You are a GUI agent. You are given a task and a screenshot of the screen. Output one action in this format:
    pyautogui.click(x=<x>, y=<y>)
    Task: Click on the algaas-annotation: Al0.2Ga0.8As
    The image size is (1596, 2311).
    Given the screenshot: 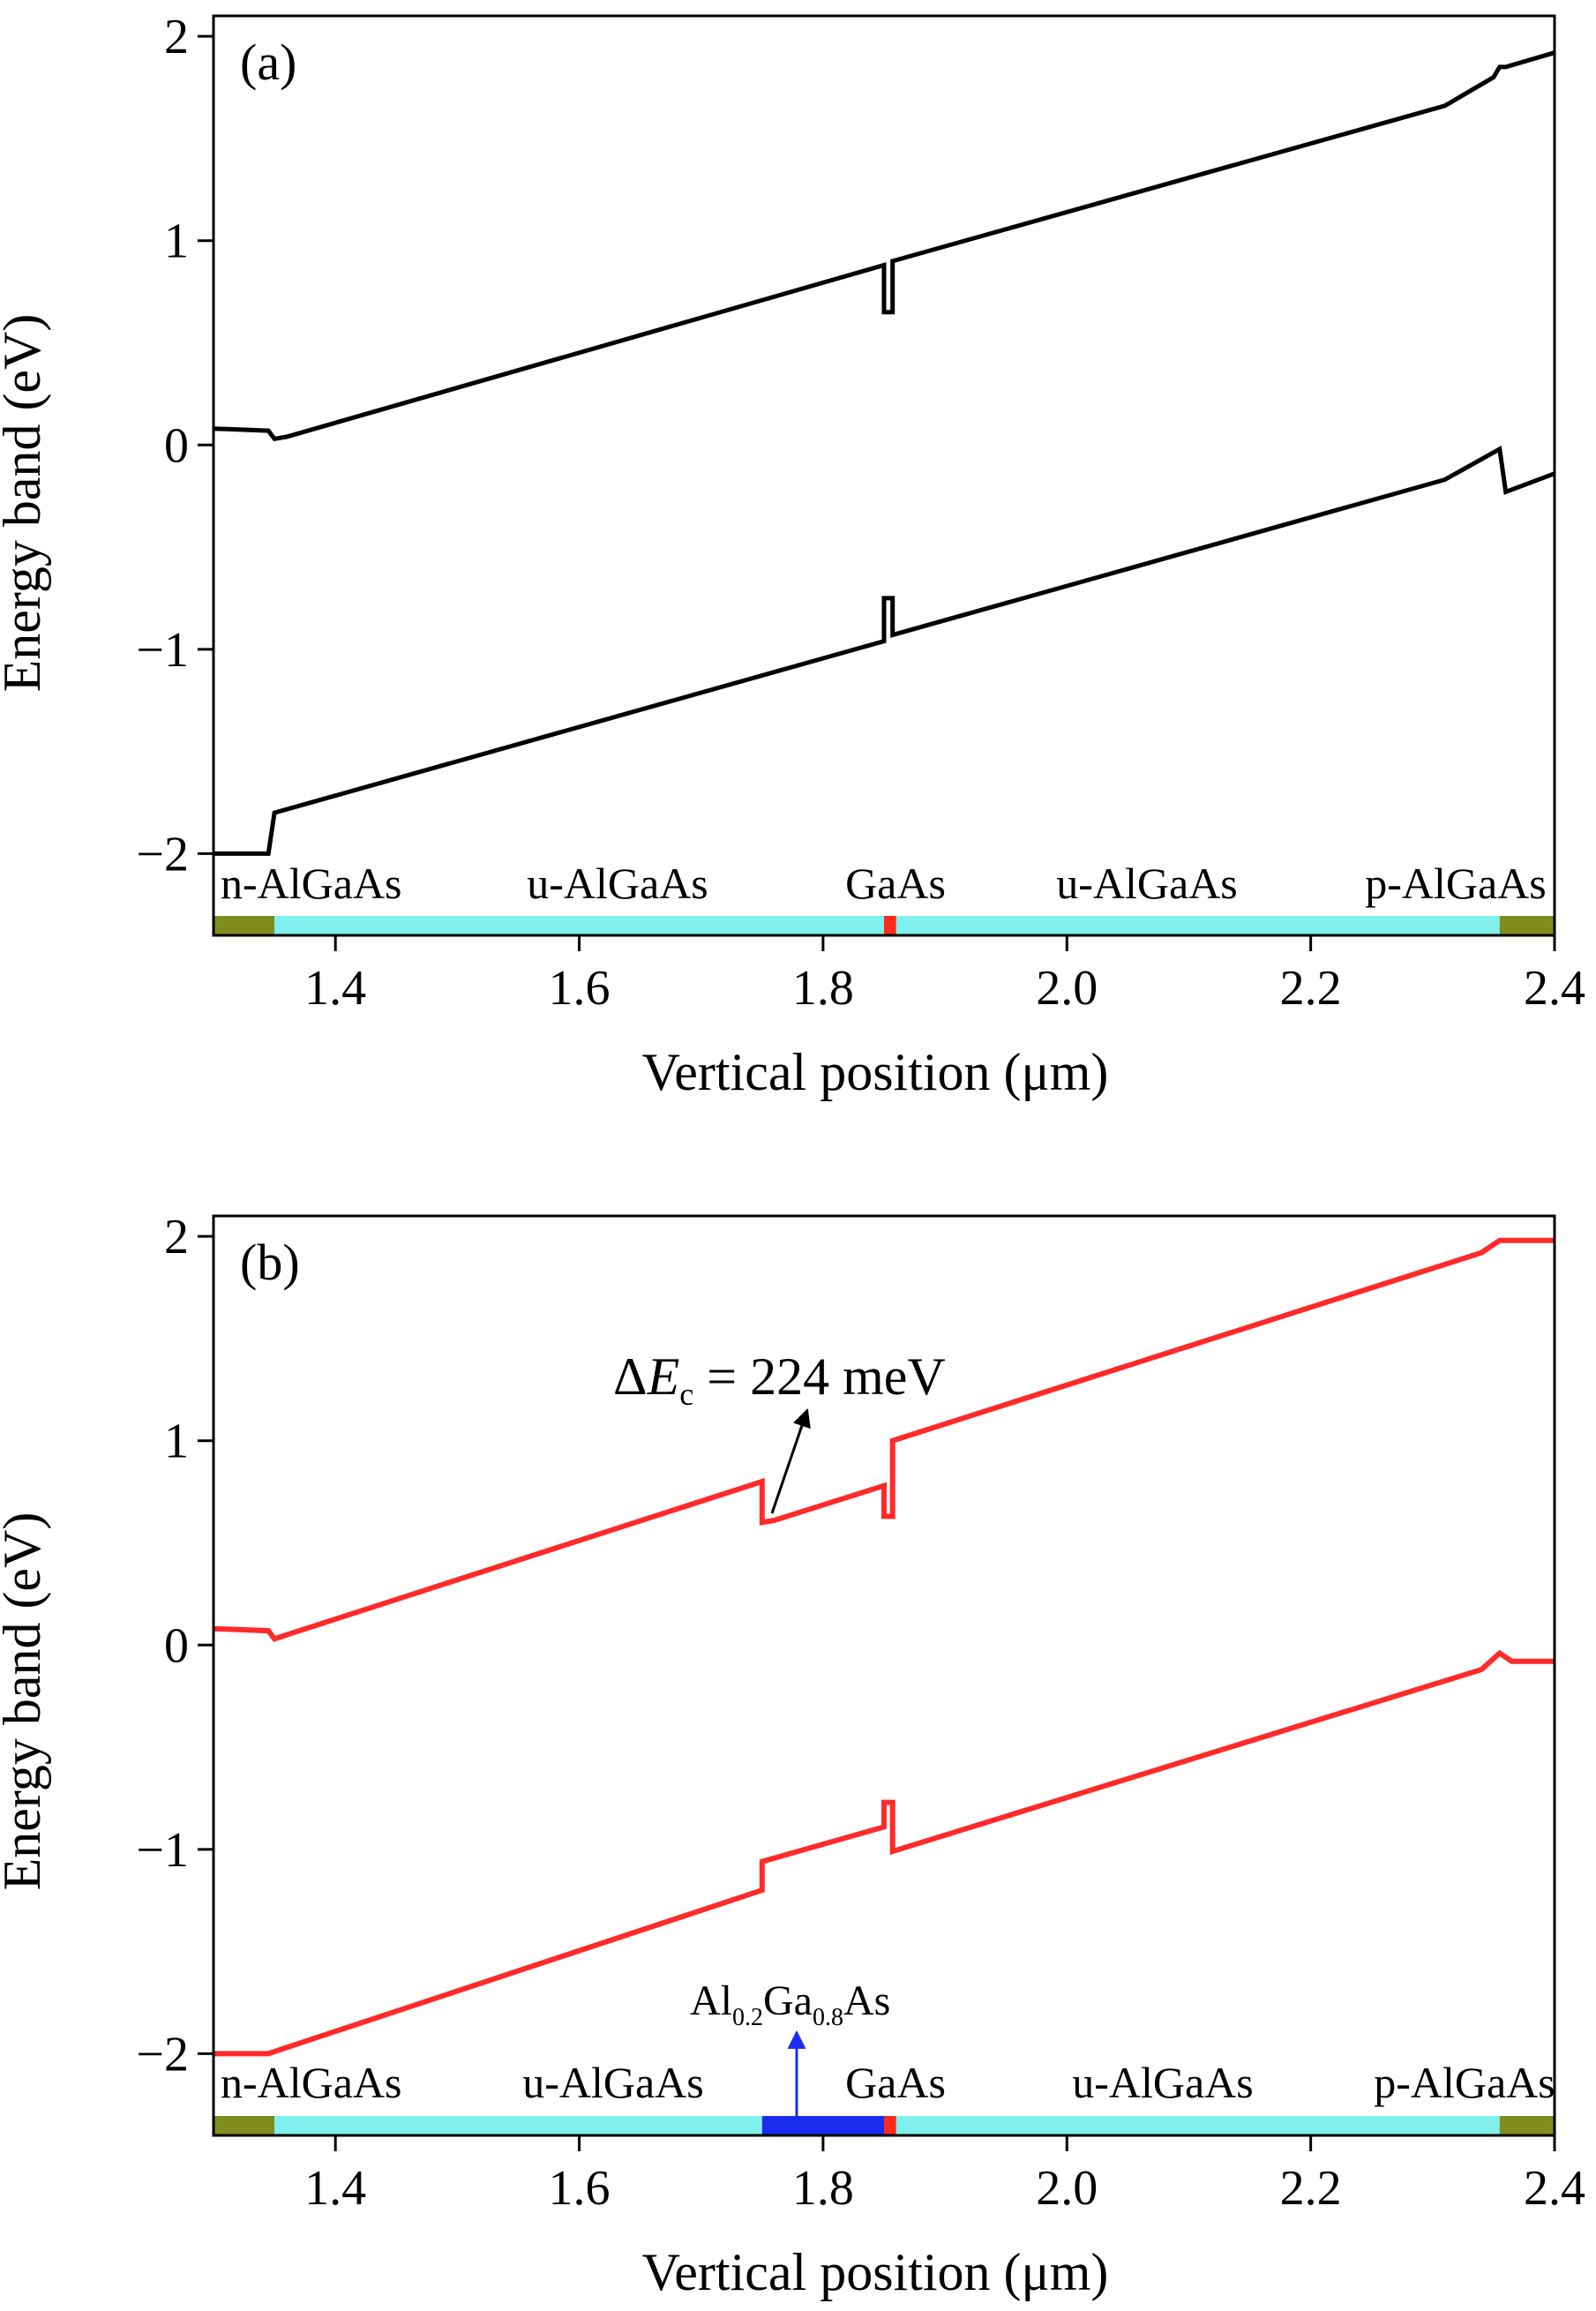 What is the action you would take?
    pyautogui.click(x=790, y=2004)
    